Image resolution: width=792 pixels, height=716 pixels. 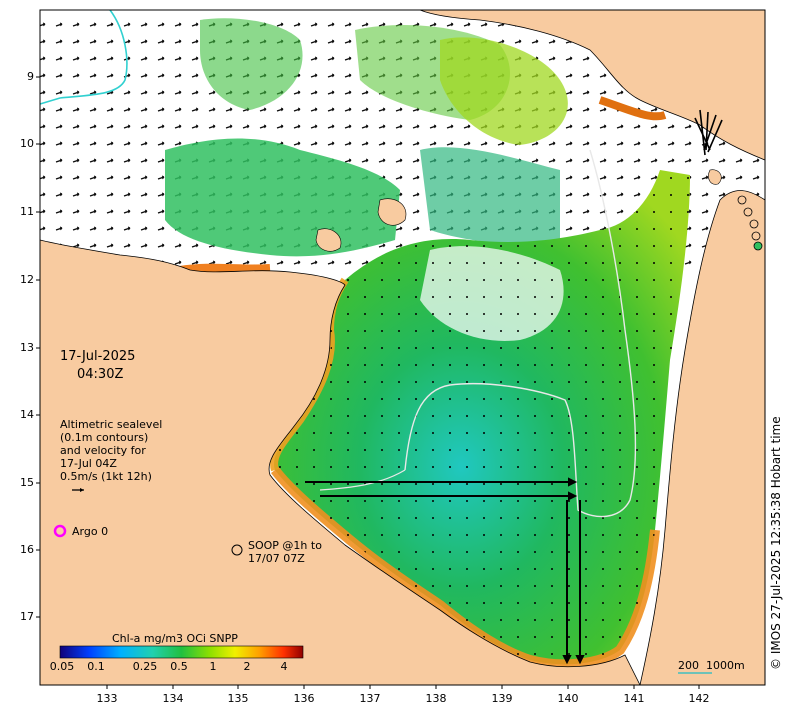 I want to click on lon-tick: 137, so click(x=370, y=698).